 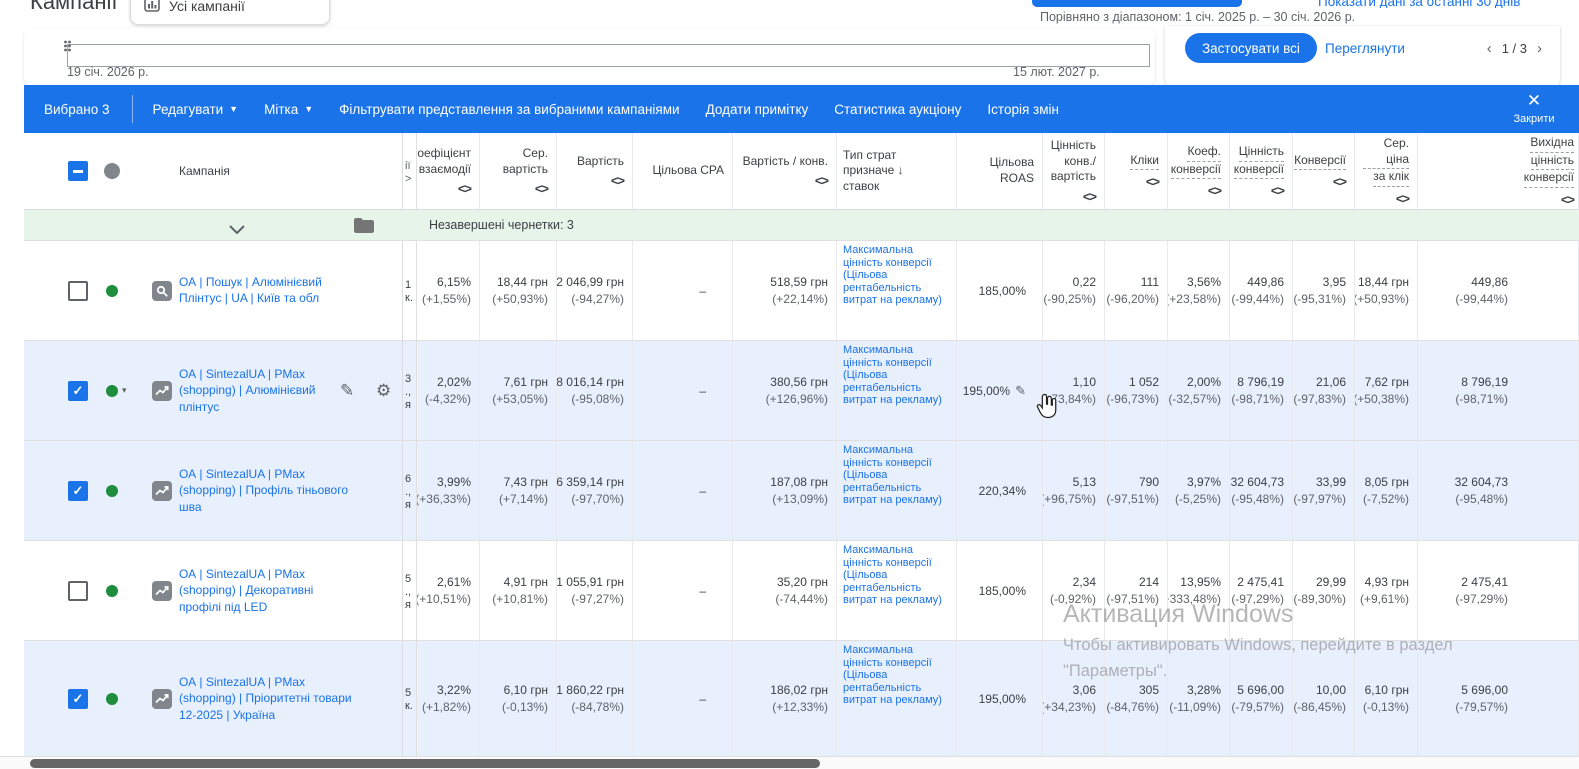 I want to click on pagination: ‹ 1 / 3 ›, so click(x=1514, y=48).